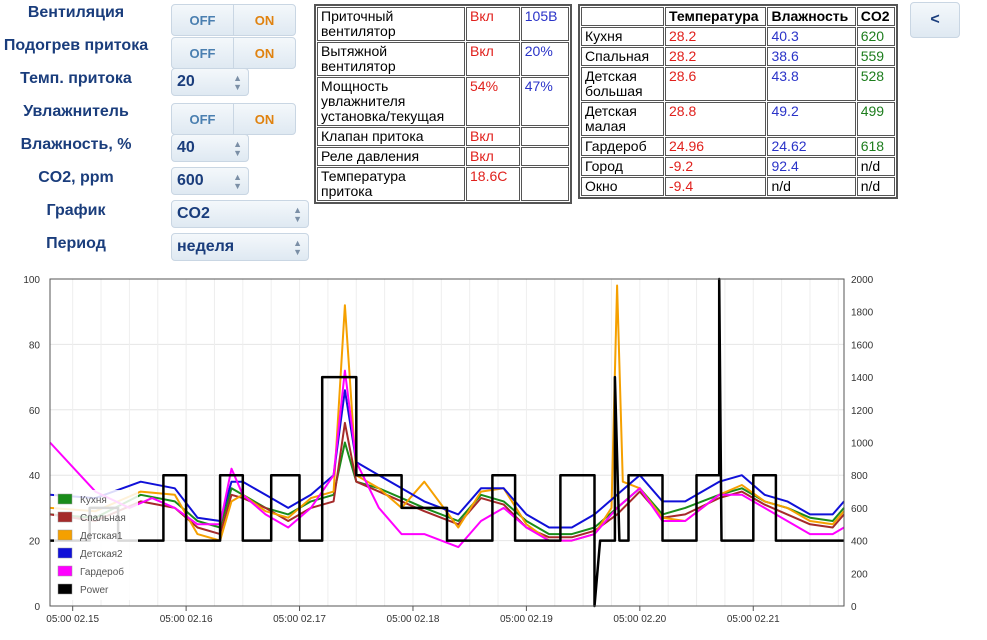  What do you see at coordinates (622, 36) in the screenshot?
I see `sensor-room: Кухня` at bounding box center [622, 36].